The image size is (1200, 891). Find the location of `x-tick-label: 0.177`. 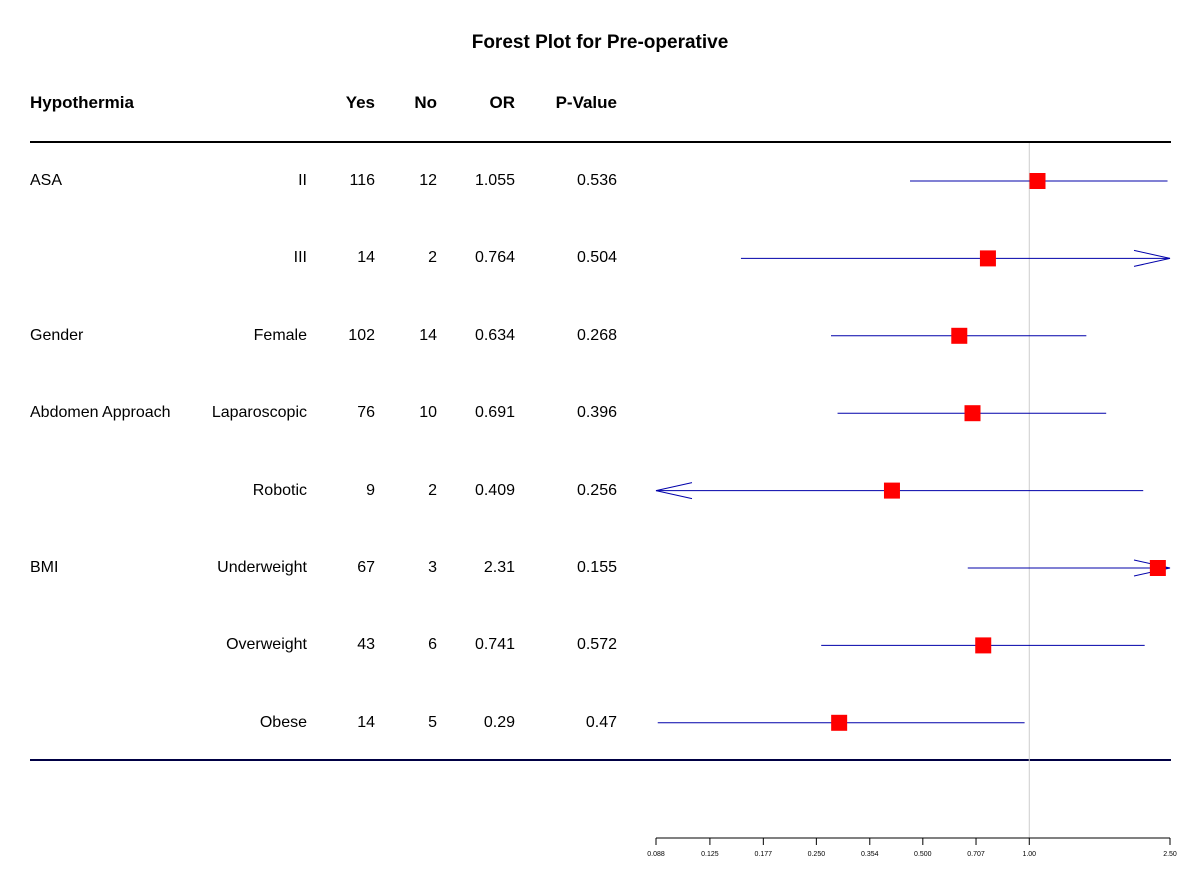

x-tick-label: 0.177 is located at coordinates (764, 854).